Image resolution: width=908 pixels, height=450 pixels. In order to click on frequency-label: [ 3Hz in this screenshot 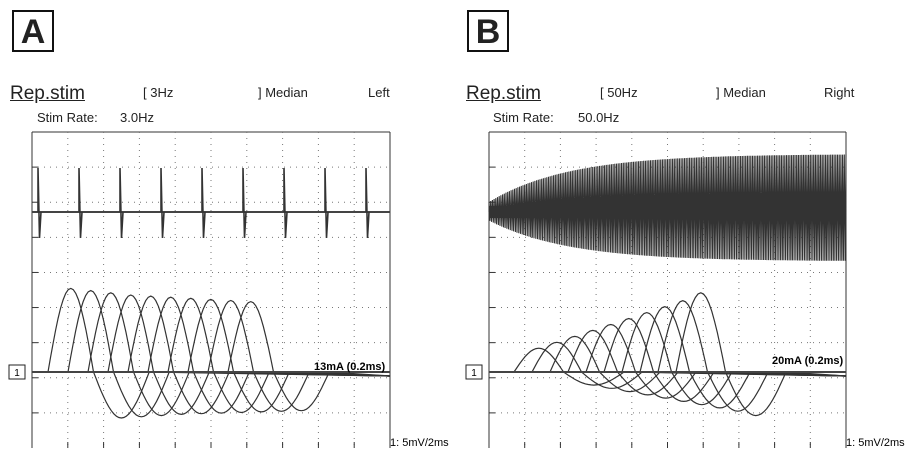, I will do `click(158, 92)`.